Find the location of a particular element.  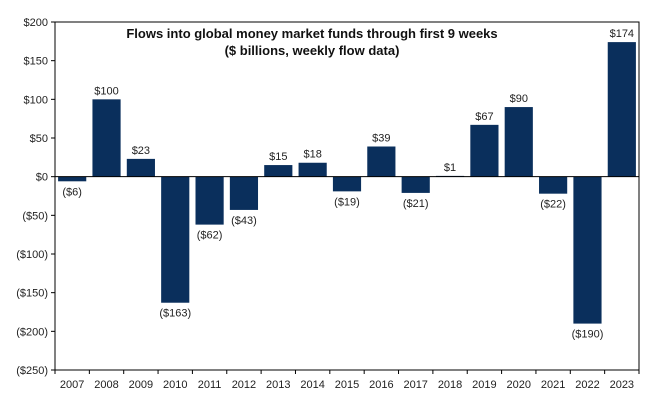

bar-2009 is located at coordinates (140, 167).